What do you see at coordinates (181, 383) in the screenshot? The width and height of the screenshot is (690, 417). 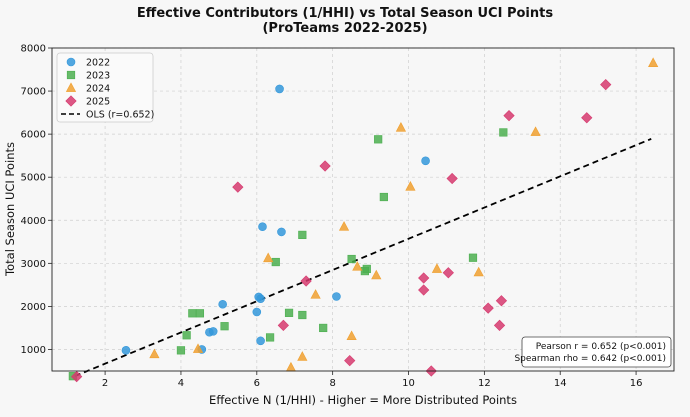 I see `x-tick-label: 4` at bounding box center [181, 383].